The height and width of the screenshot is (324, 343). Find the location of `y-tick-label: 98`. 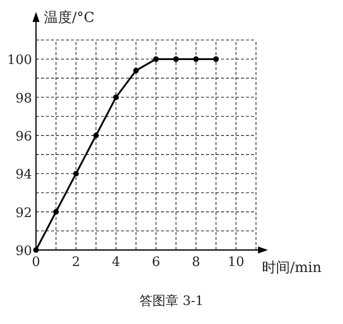

y-tick-label: 98 is located at coordinates (23, 98).